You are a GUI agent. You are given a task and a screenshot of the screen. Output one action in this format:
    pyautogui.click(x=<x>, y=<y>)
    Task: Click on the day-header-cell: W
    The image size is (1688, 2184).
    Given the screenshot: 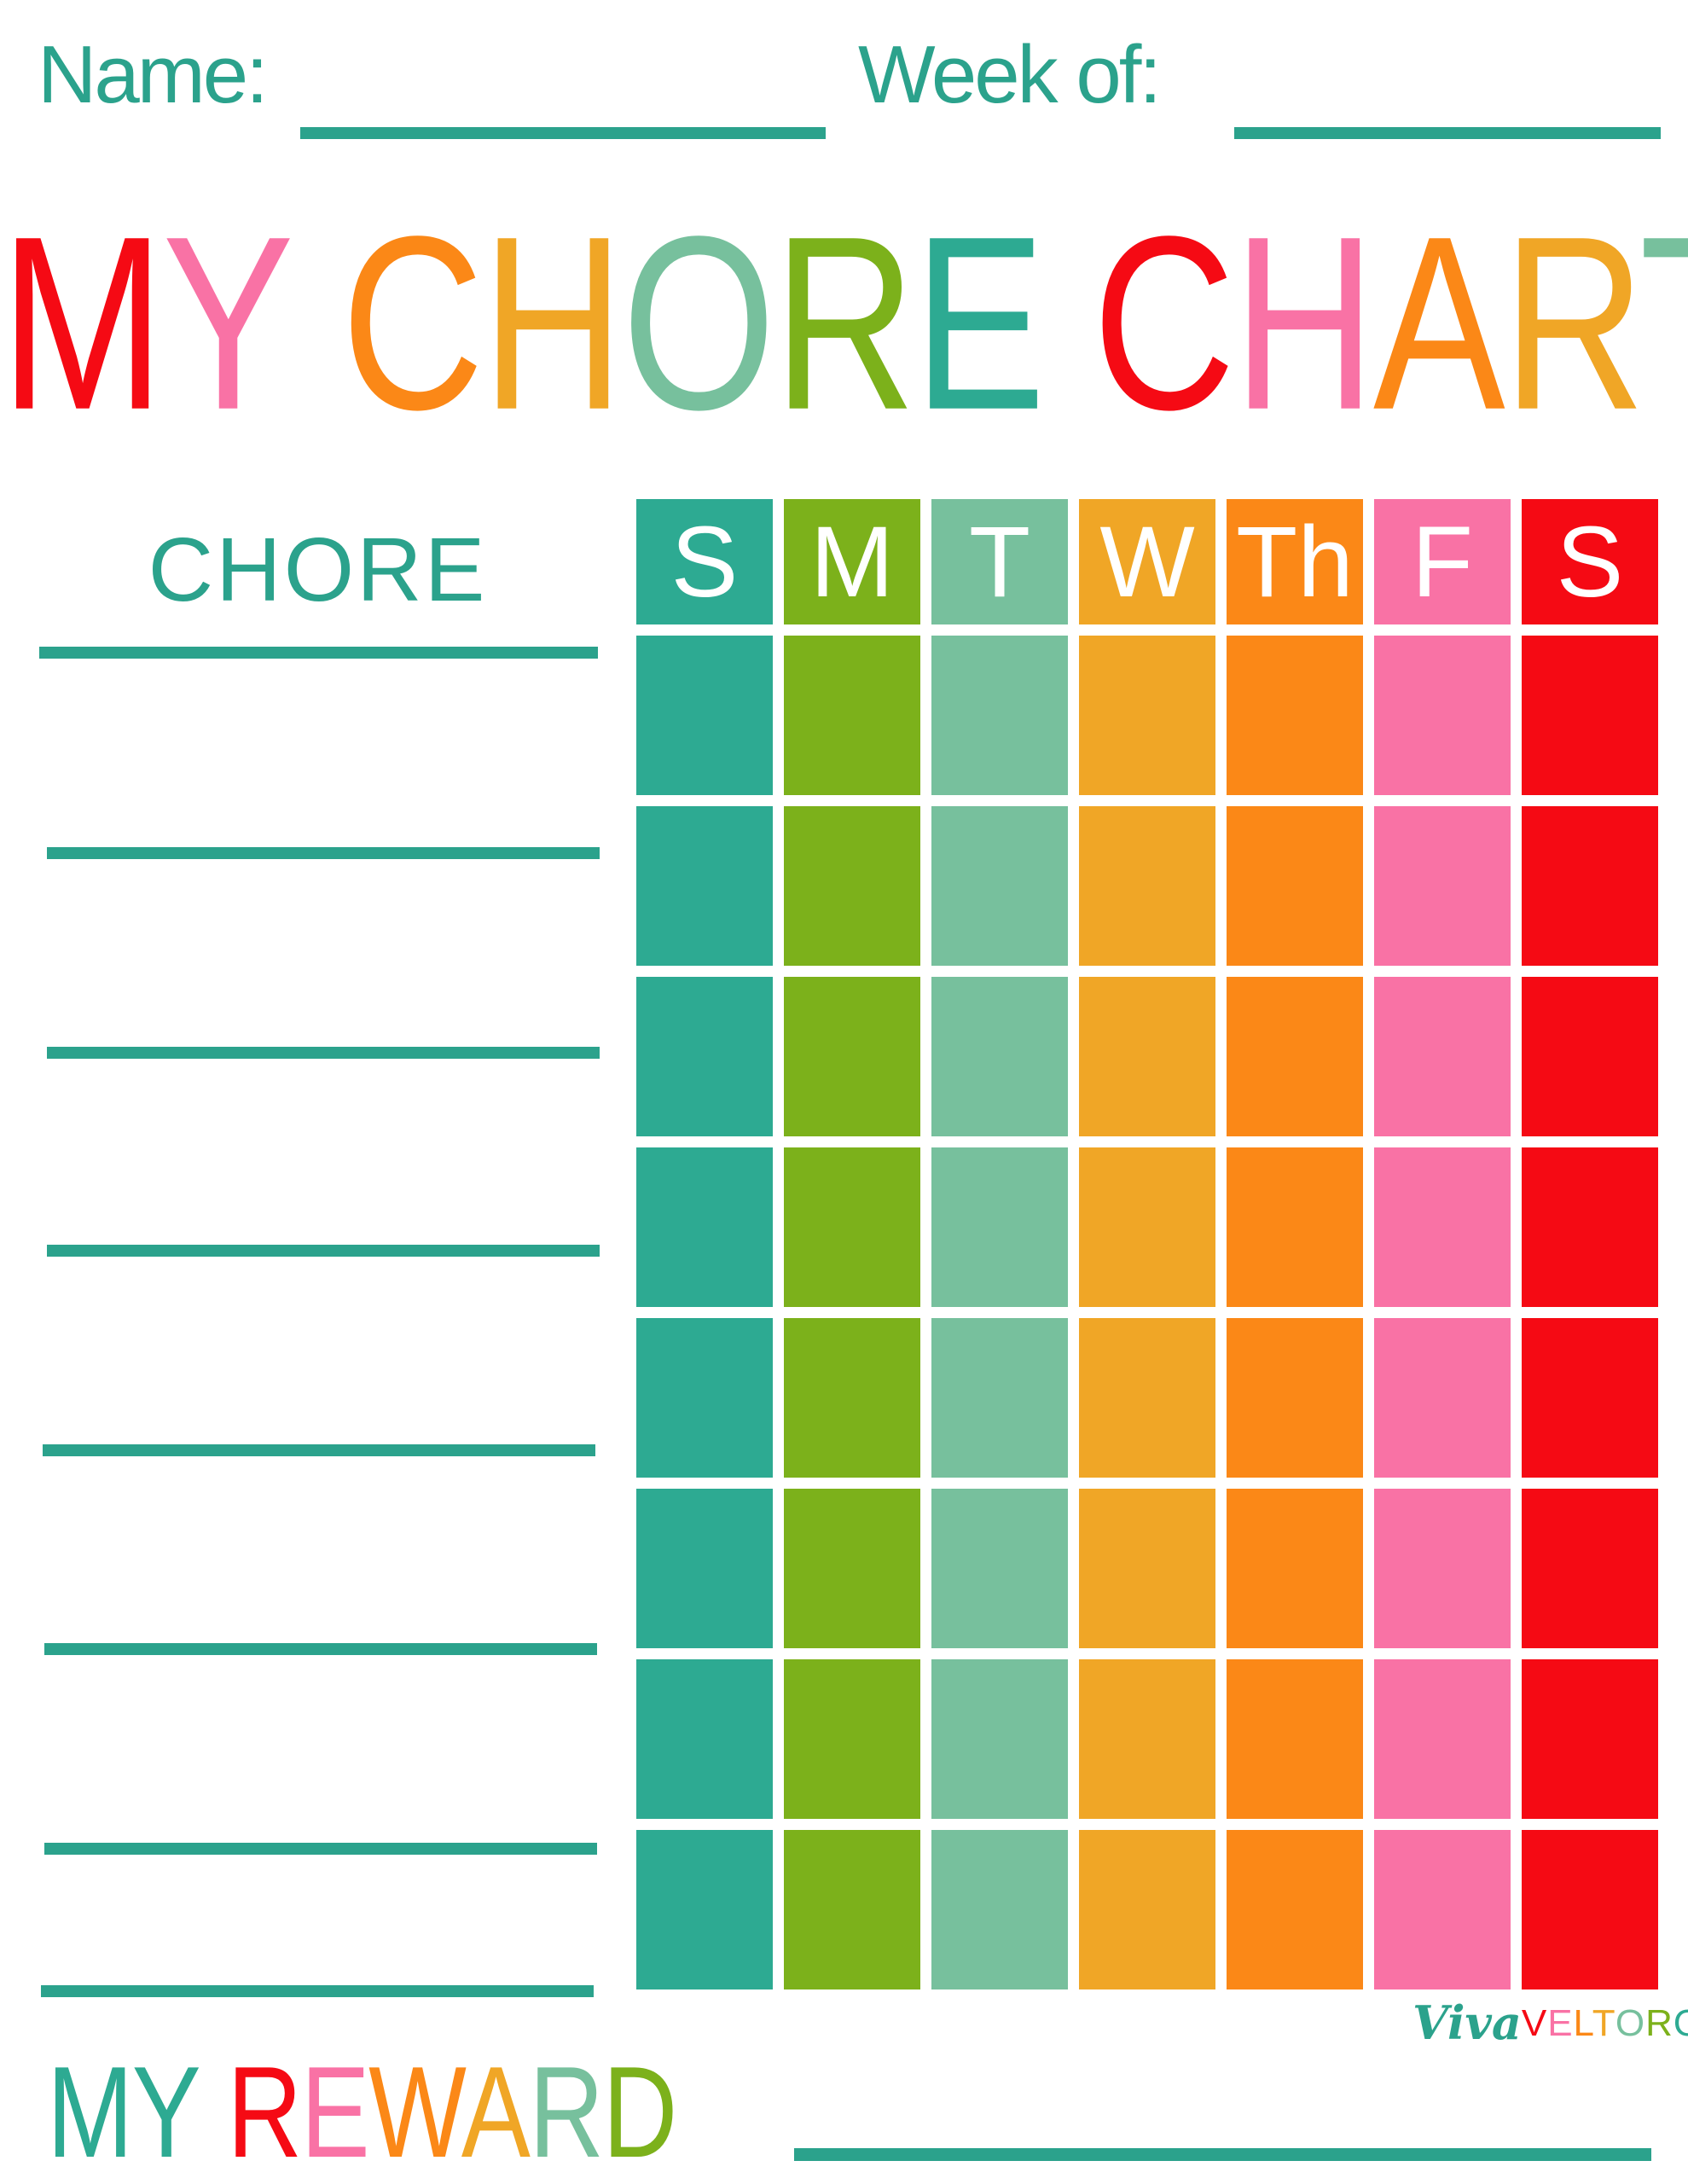 What is the action you would take?
    pyautogui.click(x=1147, y=561)
    